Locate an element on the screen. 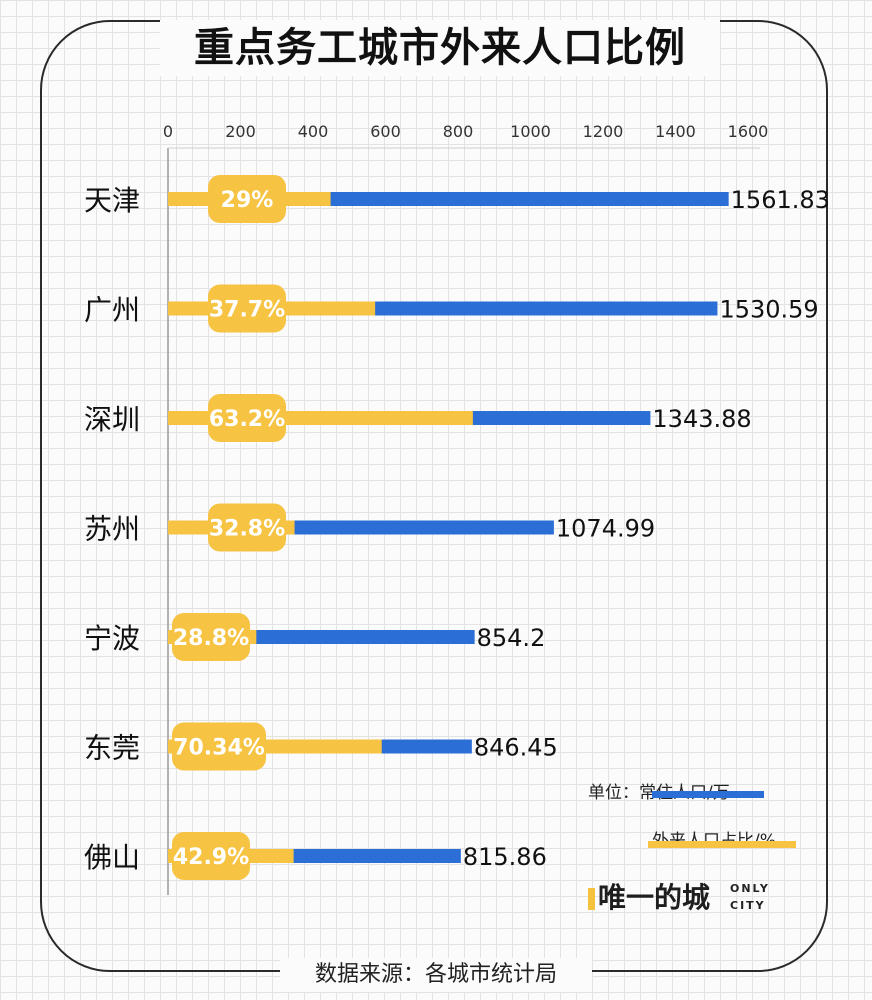  population-value-label: 815.86 is located at coordinates (505, 857).